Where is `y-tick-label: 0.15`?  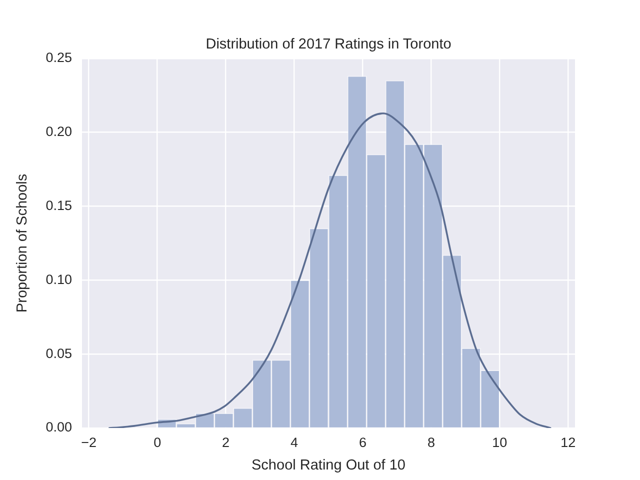 y-tick-label: 0.15 is located at coordinates (59, 205).